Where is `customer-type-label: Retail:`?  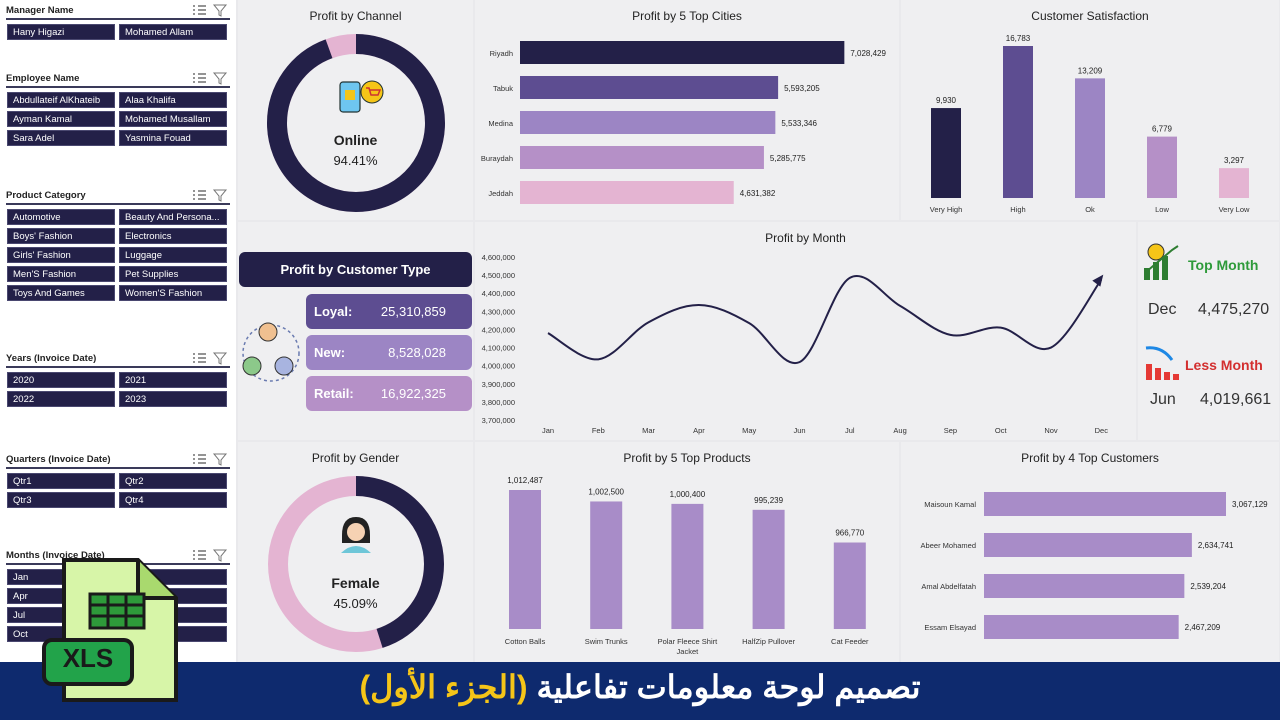 customer-type-label: Retail: is located at coordinates (334, 393).